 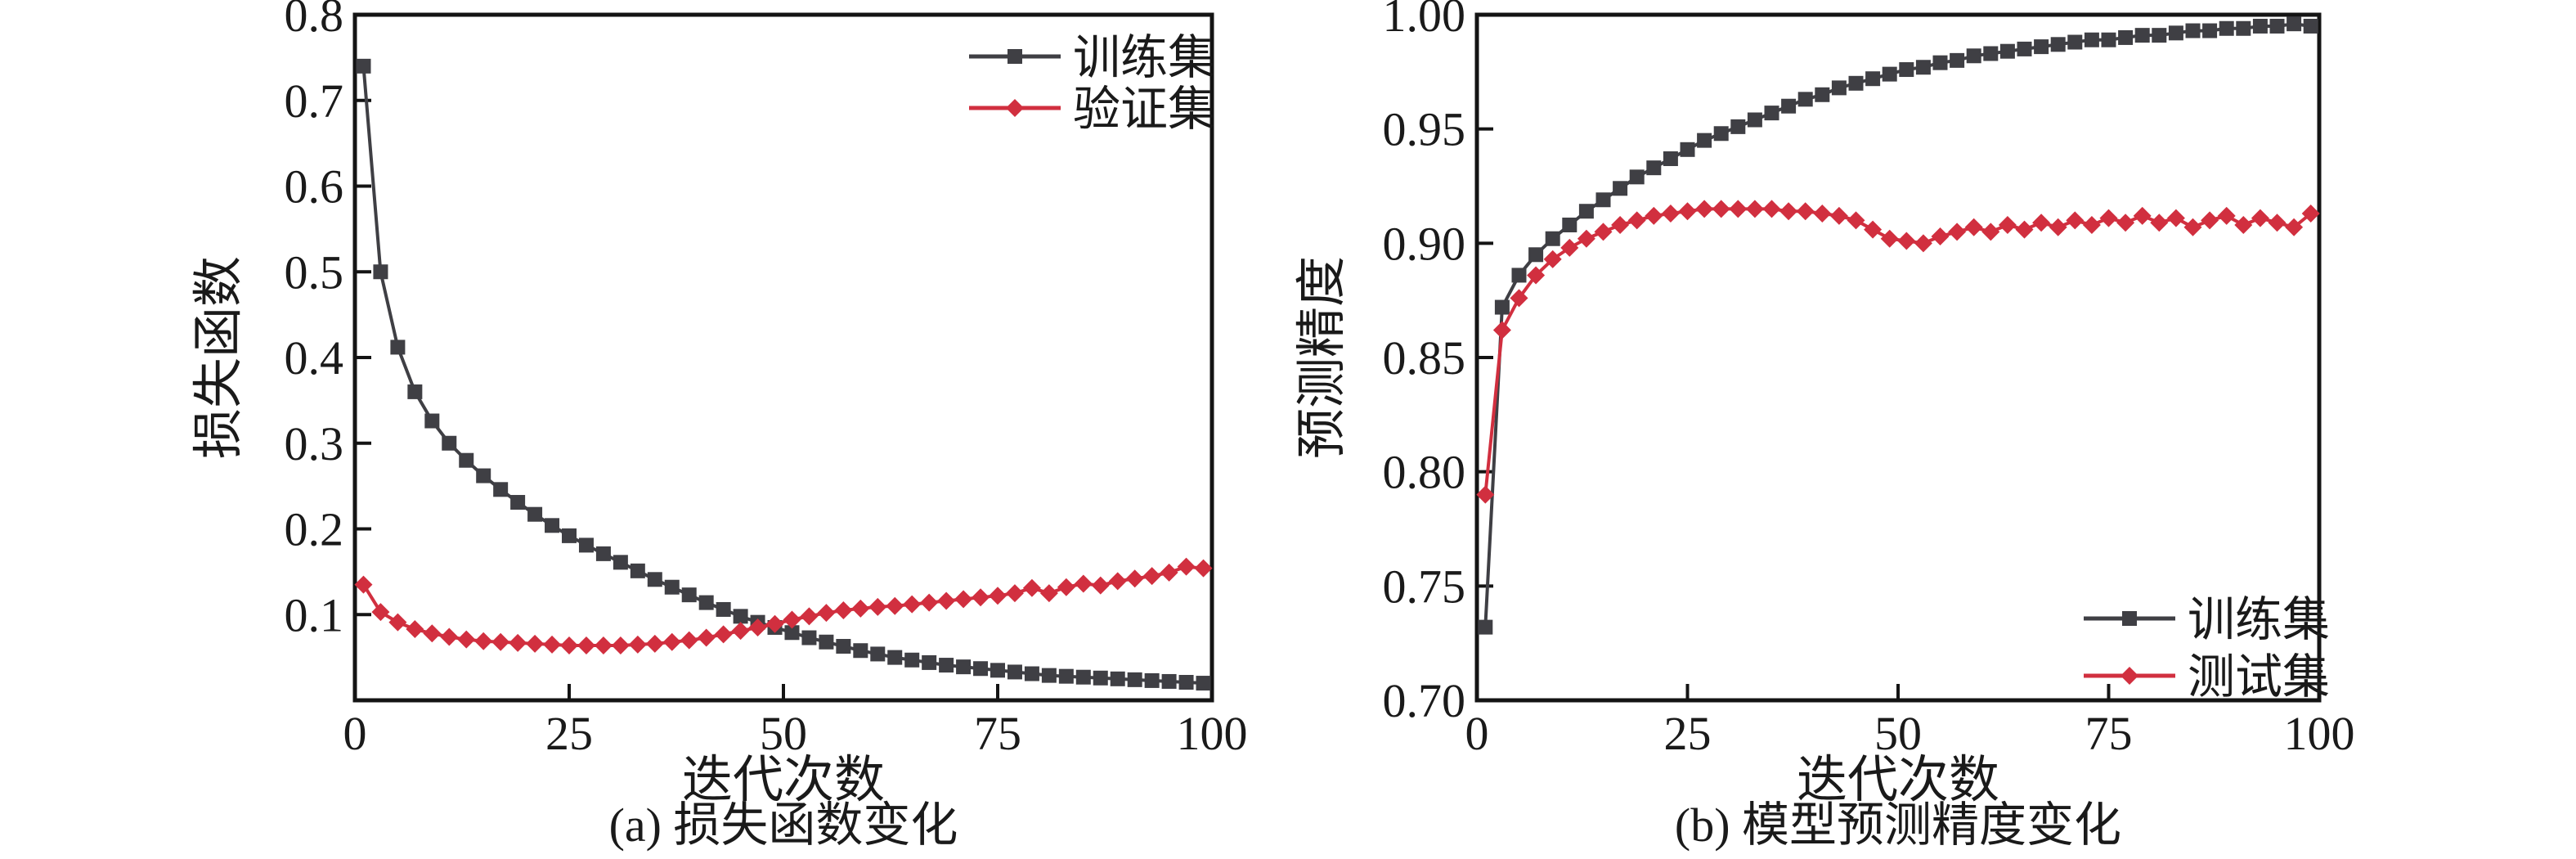 I want to click on y-tick-label: 0.90, so click(x=1424, y=244).